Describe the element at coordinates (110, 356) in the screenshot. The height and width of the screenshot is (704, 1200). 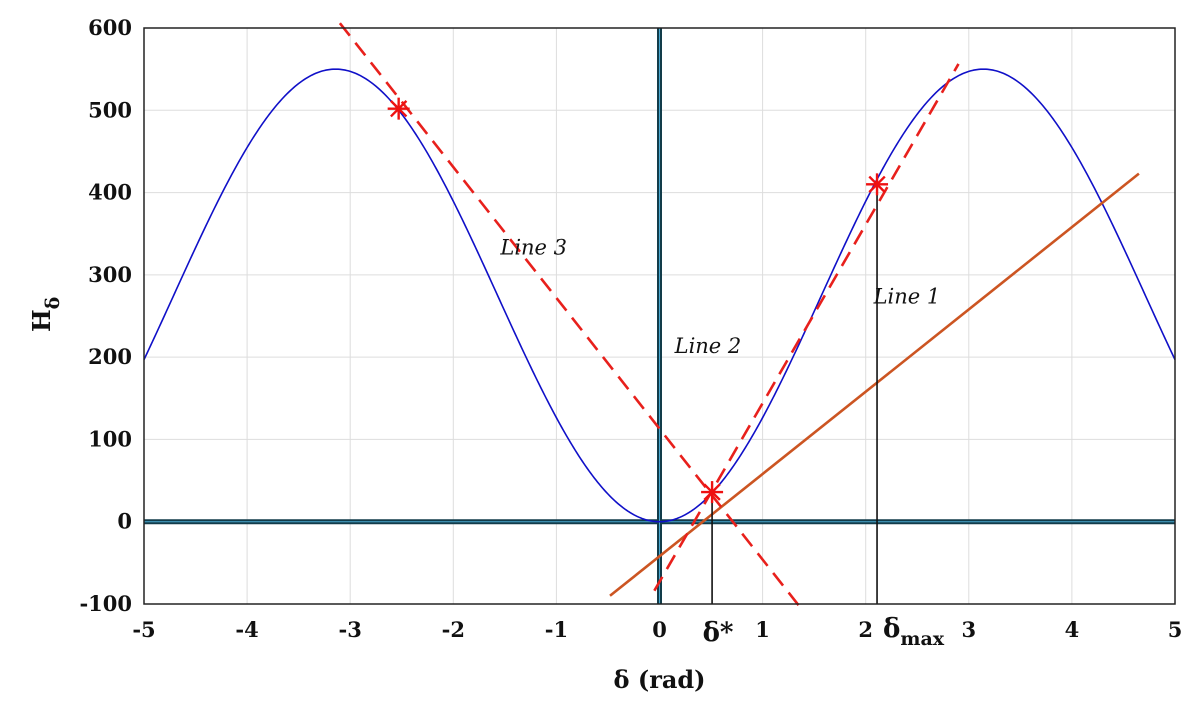
I see `y-tick-label: 200` at that location.